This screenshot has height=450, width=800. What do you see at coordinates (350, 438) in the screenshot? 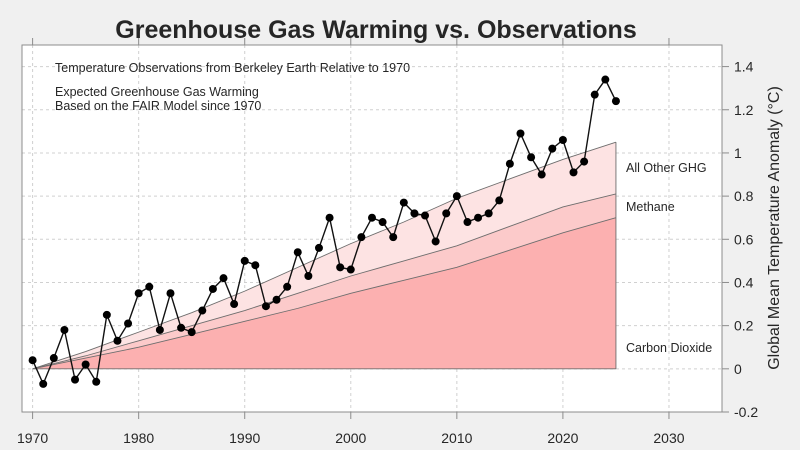
I see `x-tick-label: 2000` at bounding box center [350, 438].